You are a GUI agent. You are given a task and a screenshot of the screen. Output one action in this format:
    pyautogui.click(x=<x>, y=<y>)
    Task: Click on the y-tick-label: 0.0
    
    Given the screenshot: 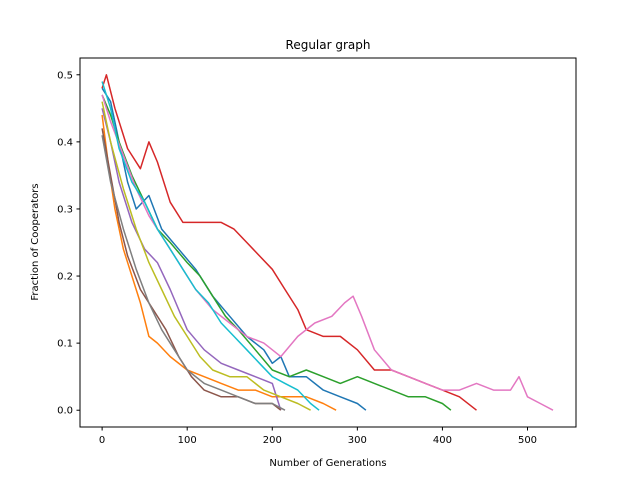 What is the action you would take?
    pyautogui.click(x=65, y=411)
    